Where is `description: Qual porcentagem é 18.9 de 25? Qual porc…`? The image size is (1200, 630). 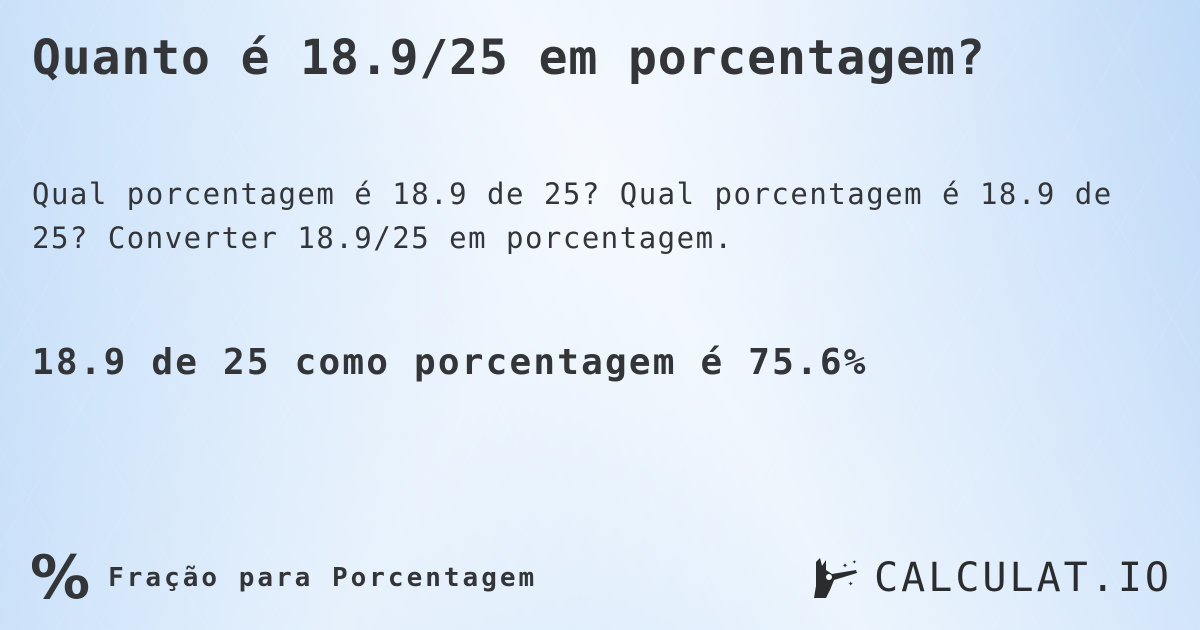
description: Qual porcentagem é 18.9 de 25? Qual porc… is located at coordinates (572, 216).